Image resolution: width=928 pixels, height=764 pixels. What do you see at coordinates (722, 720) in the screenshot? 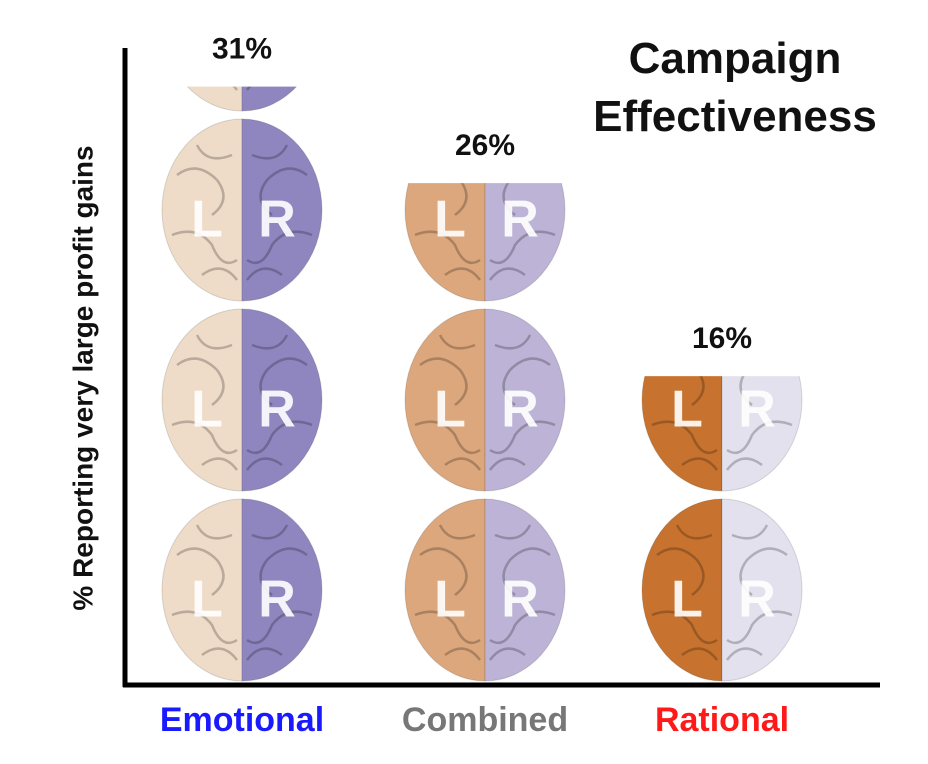
I see `x-tick-label: Rational` at bounding box center [722, 720].